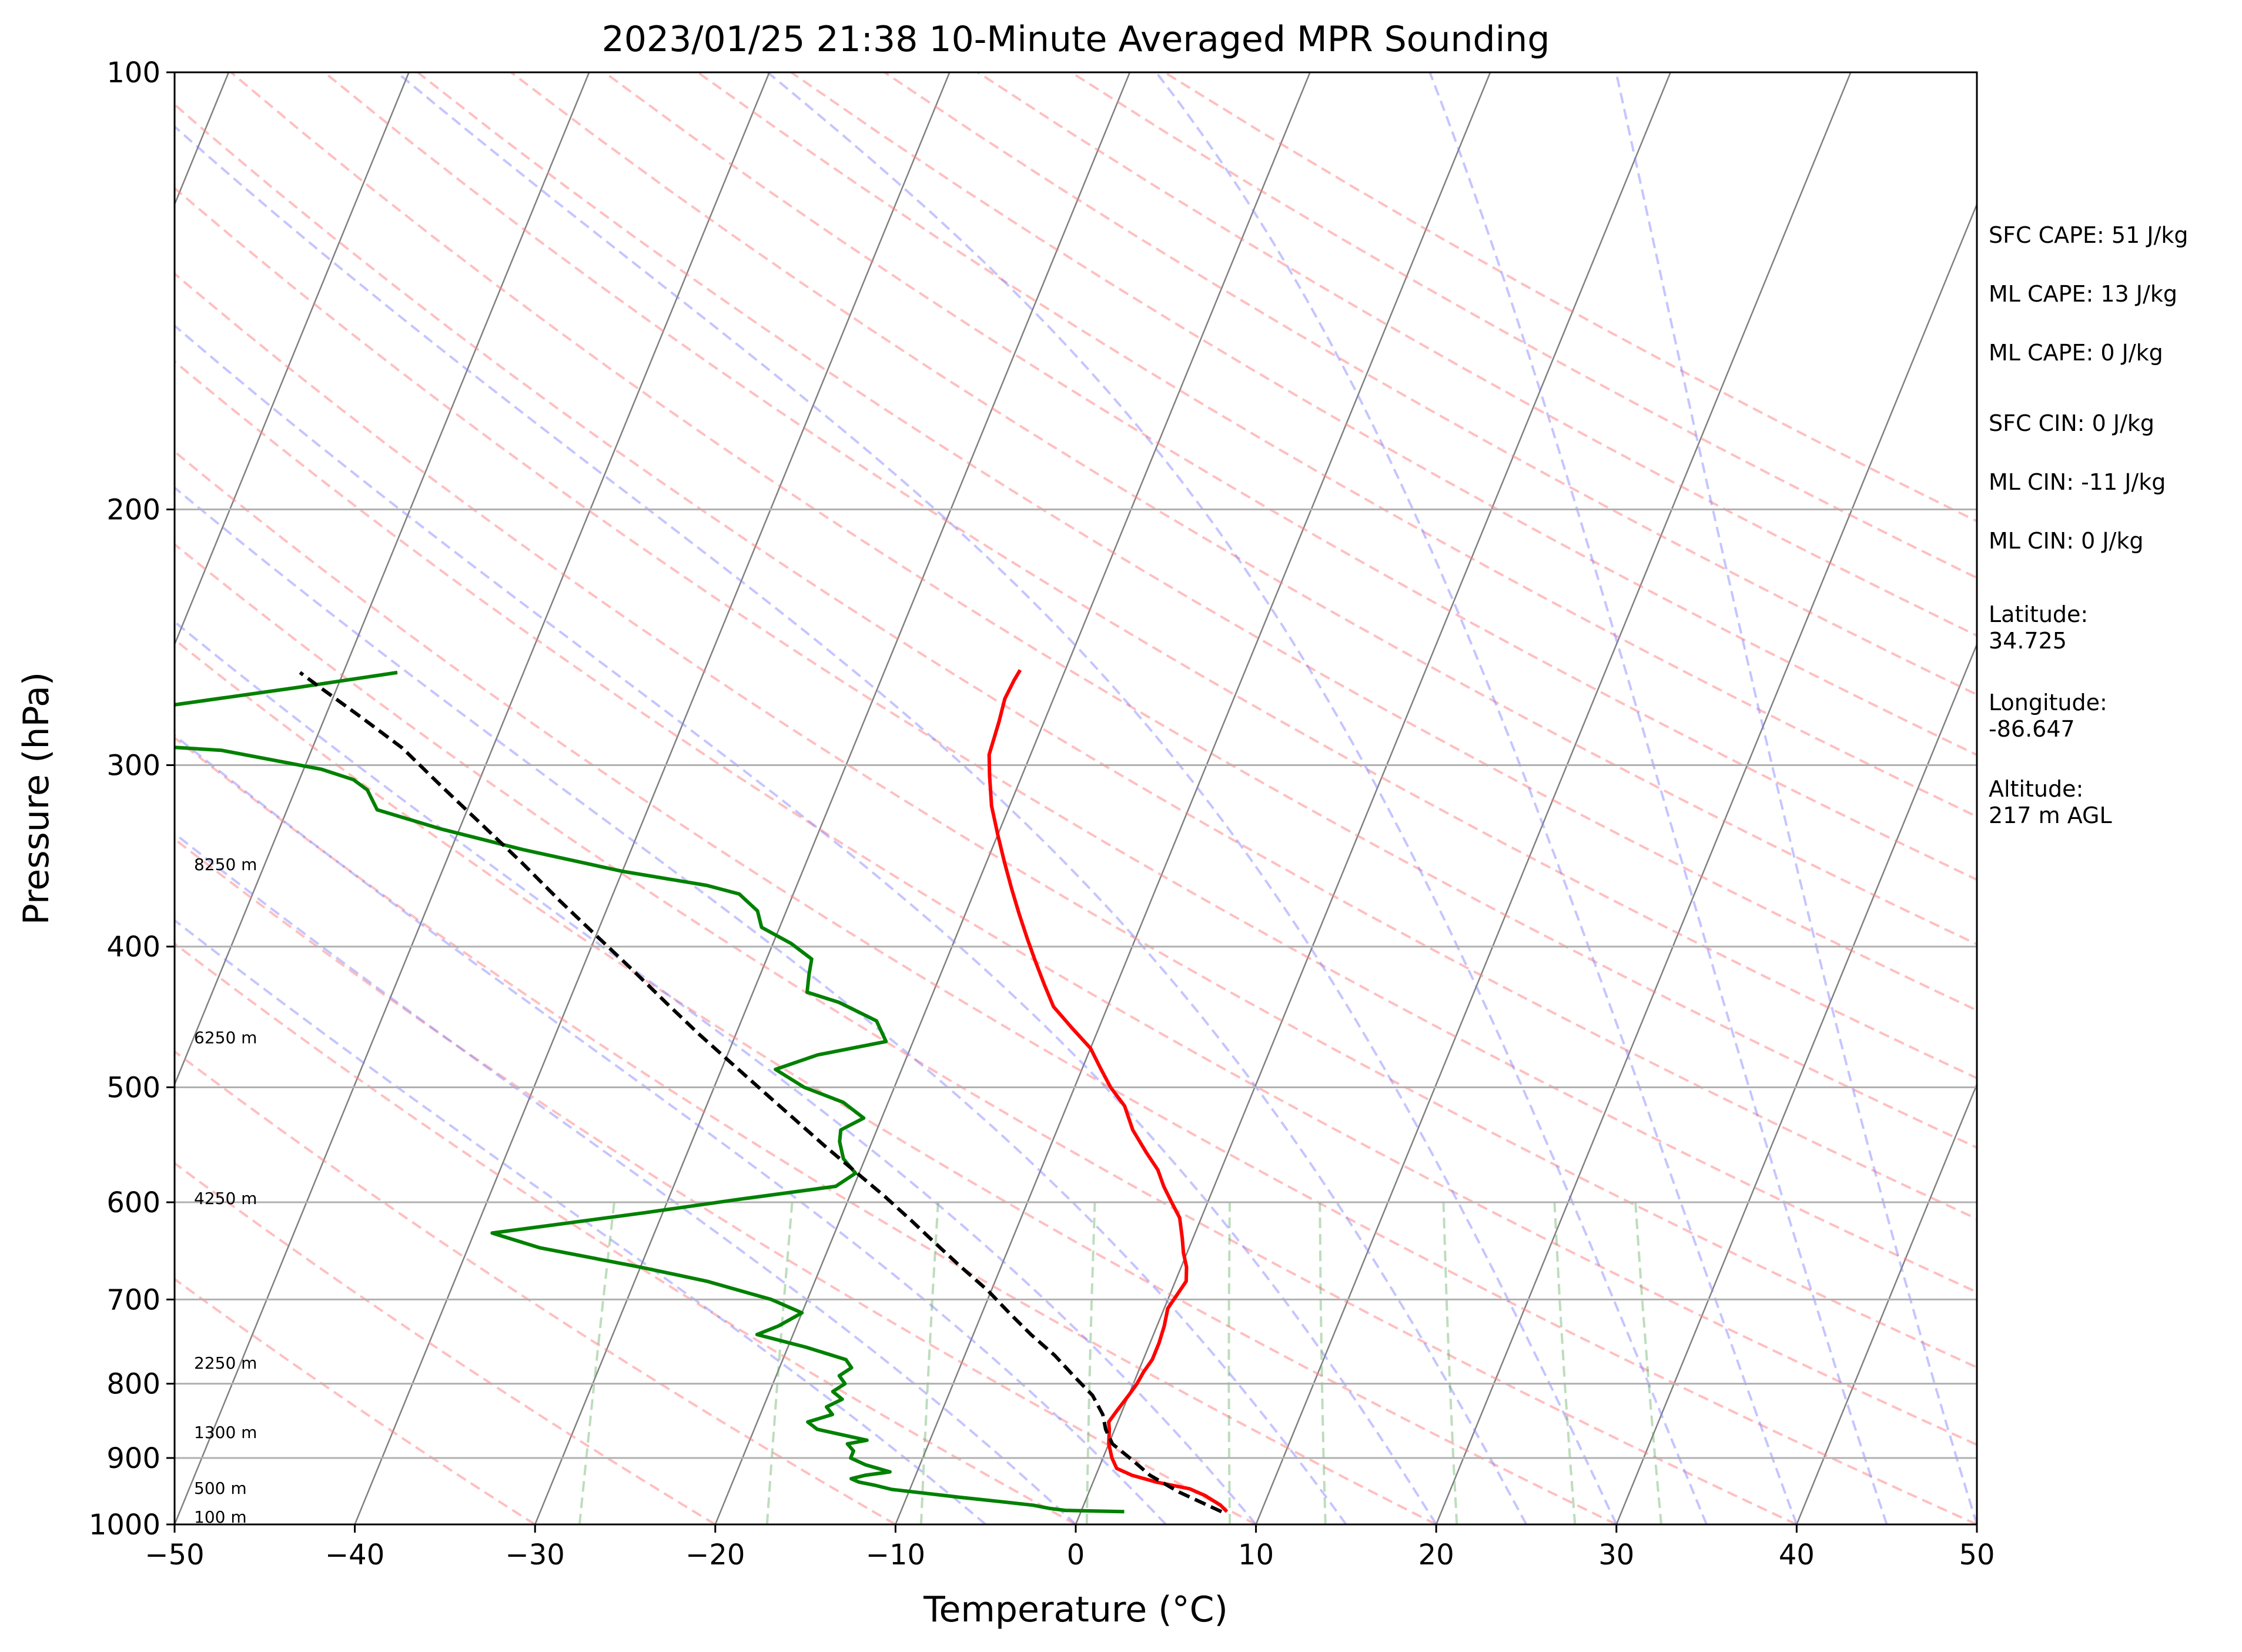 This screenshot has height=1652, width=2242. Describe the element at coordinates (896, 1555) in the screenshot. I see `x-tick-label: −10` at that location.